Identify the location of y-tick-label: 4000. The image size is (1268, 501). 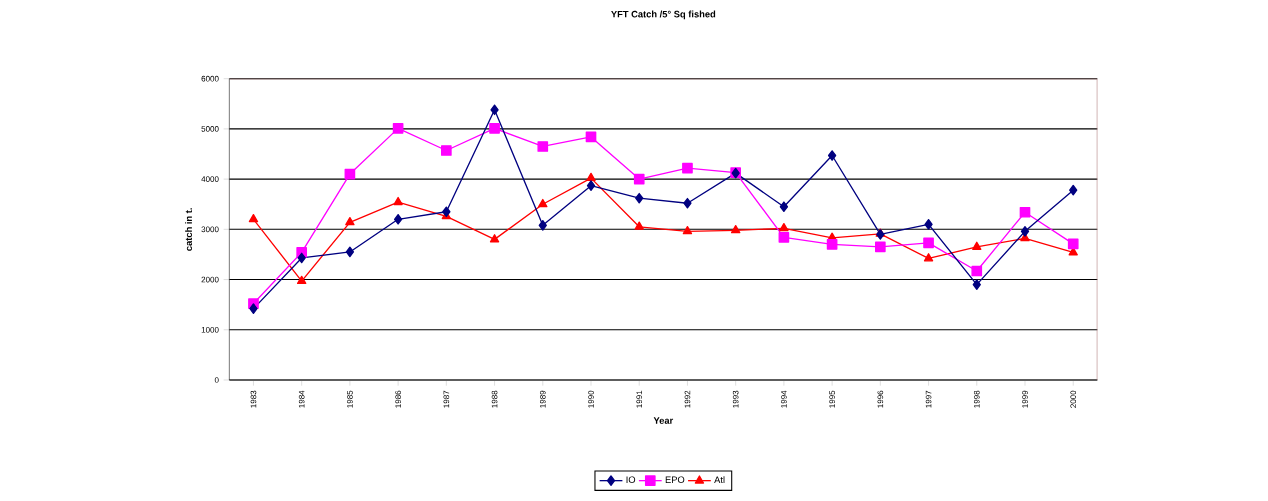
(210, 179).